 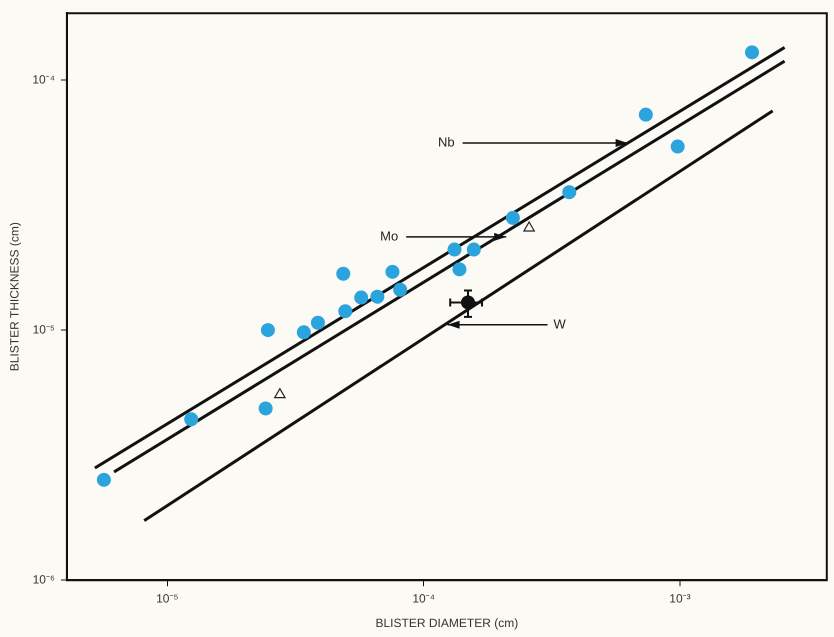 I want to click on annotation: Nb, so click(x=446, y=142).